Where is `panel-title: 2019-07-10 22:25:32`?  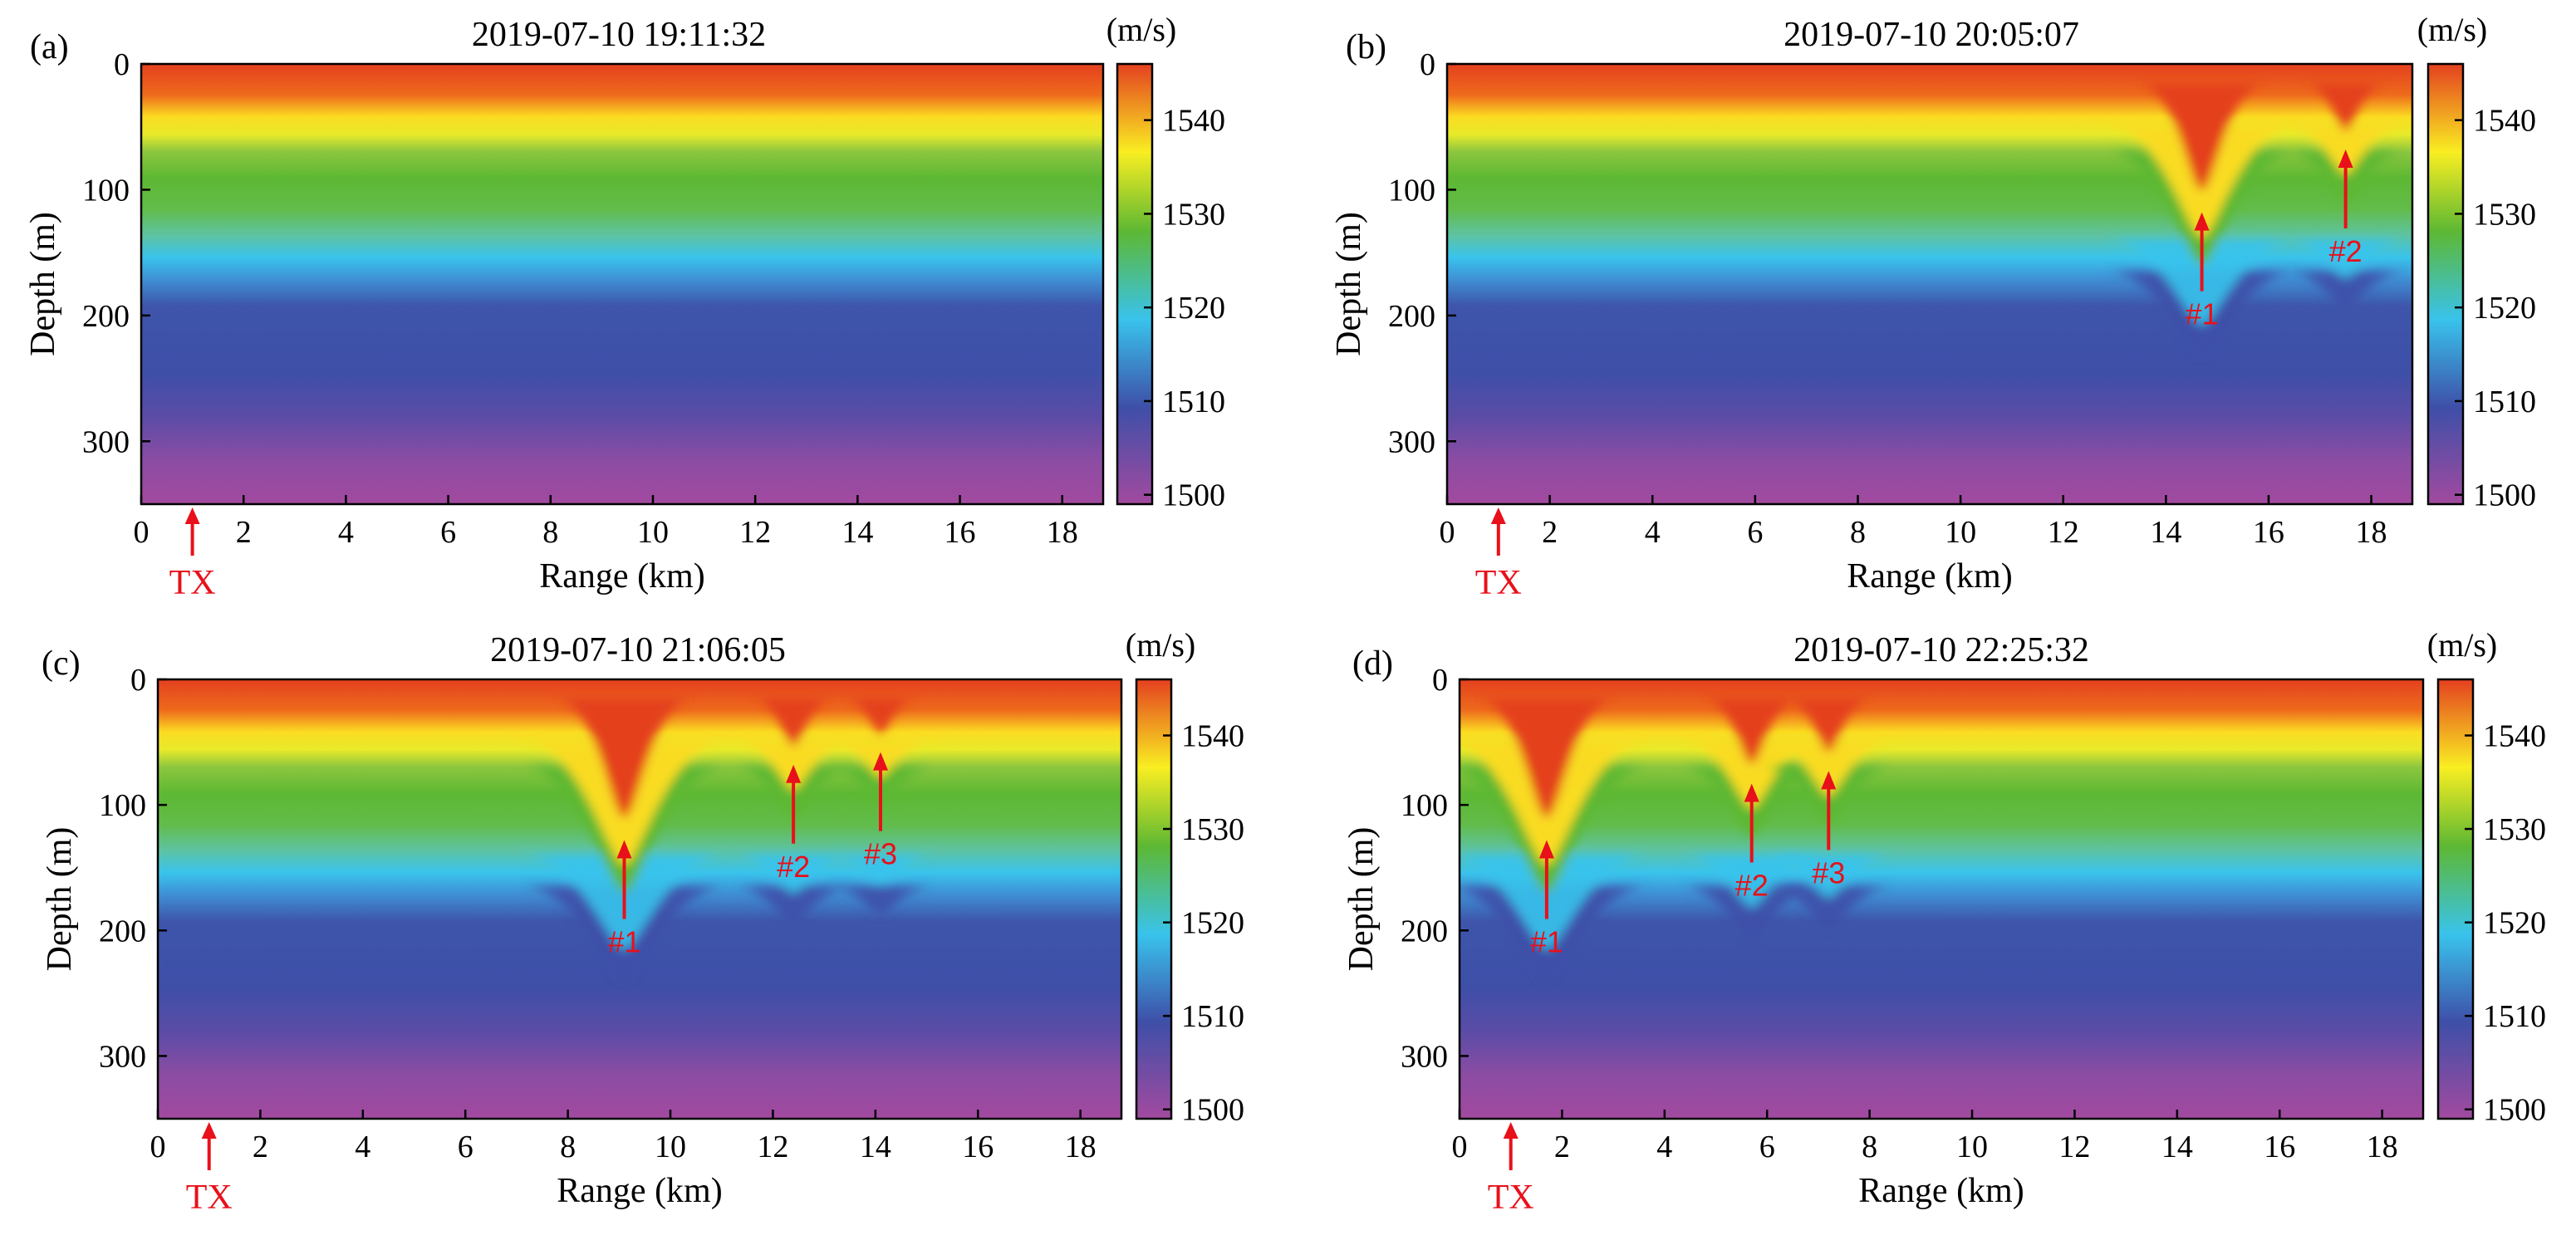 panel-title: 2019-07-10 22:25:32 is located at coordinates (1941, 650).